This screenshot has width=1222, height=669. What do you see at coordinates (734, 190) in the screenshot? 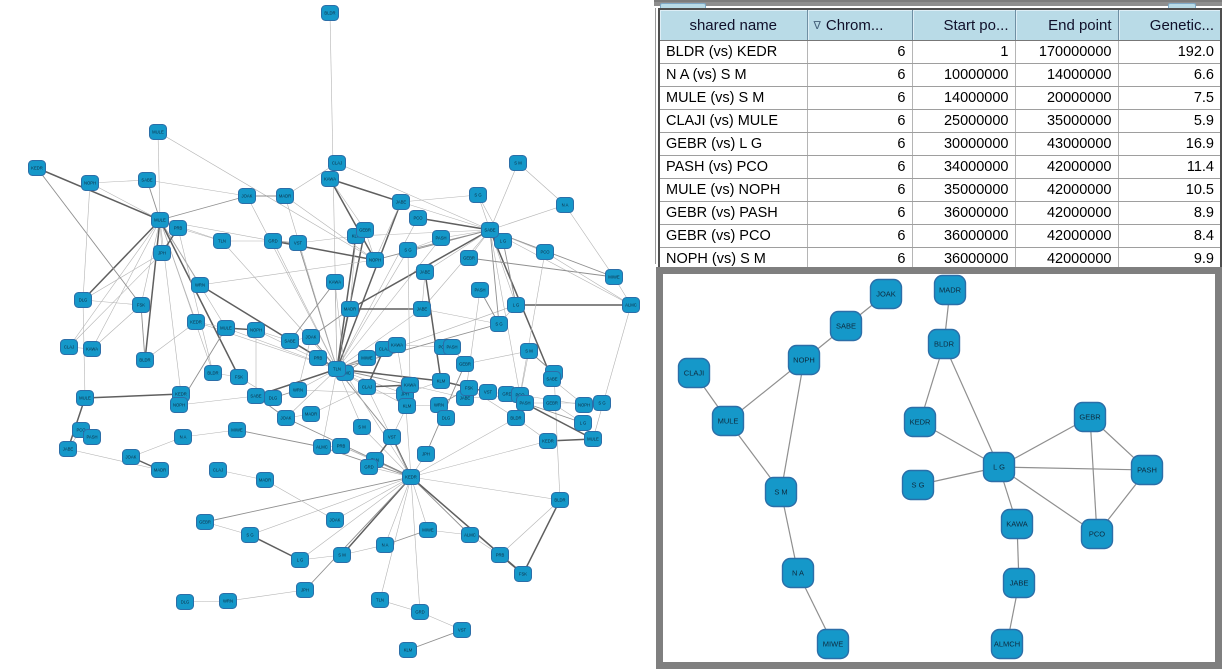
I see `table-cell: MULE (vs) NOPH` at bounding box center [734, 190].